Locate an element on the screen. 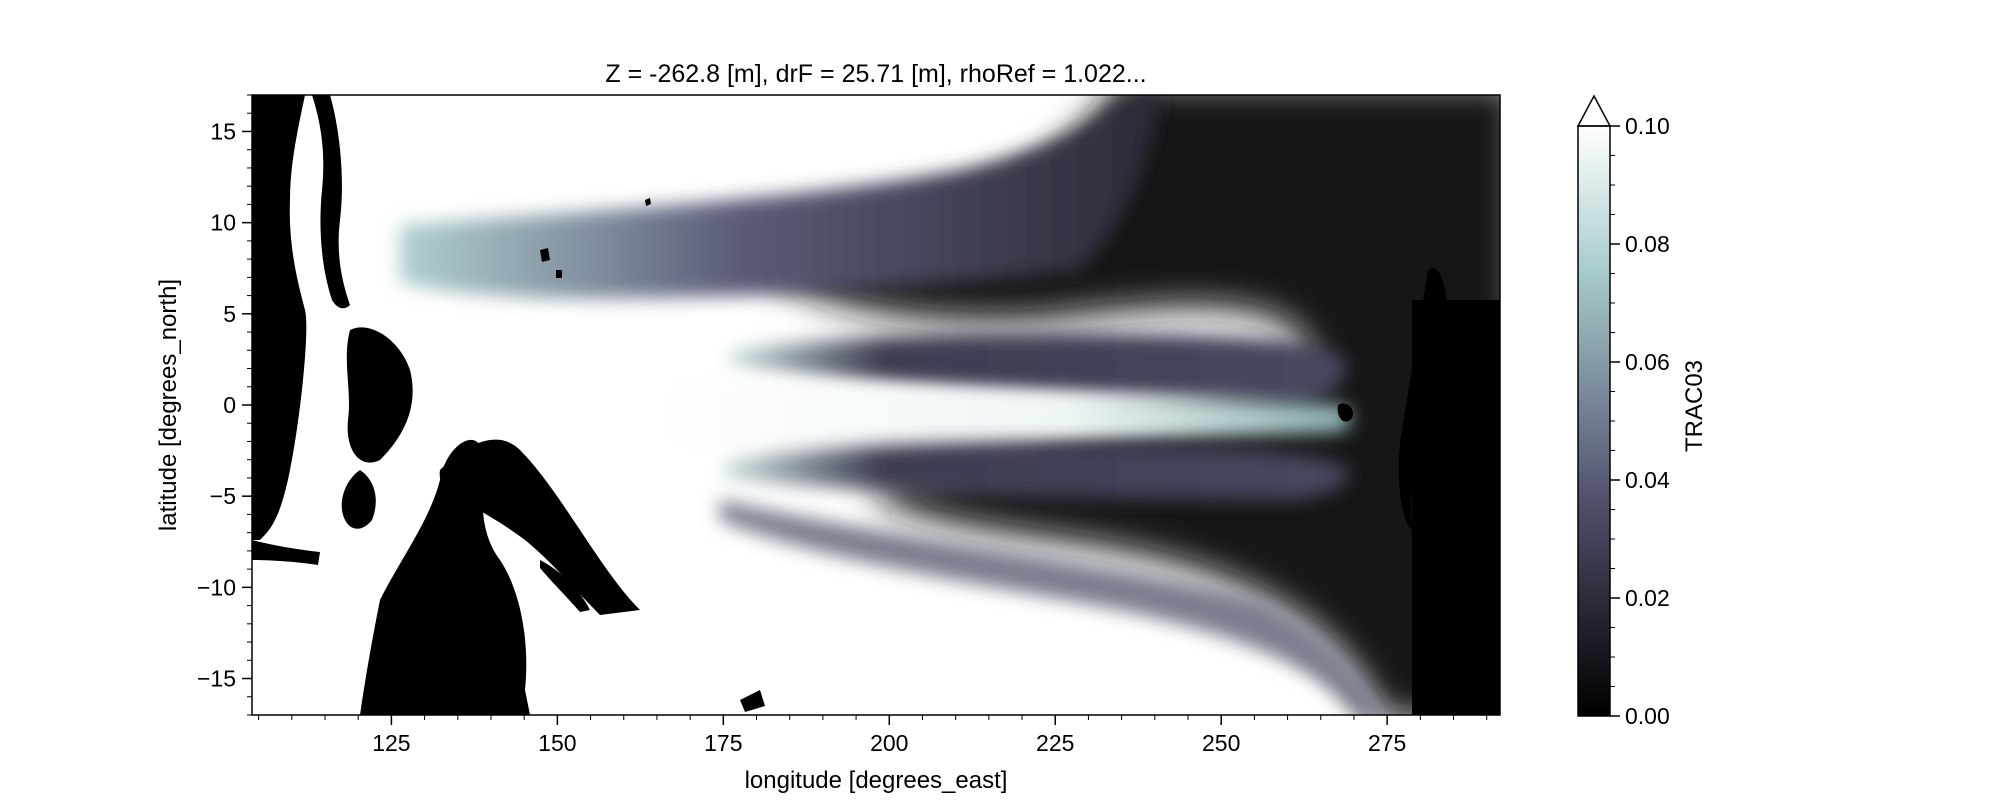 This screenshot has height=800, width=2000. y-tick-label: −15 is located at coordinates (216, 679).